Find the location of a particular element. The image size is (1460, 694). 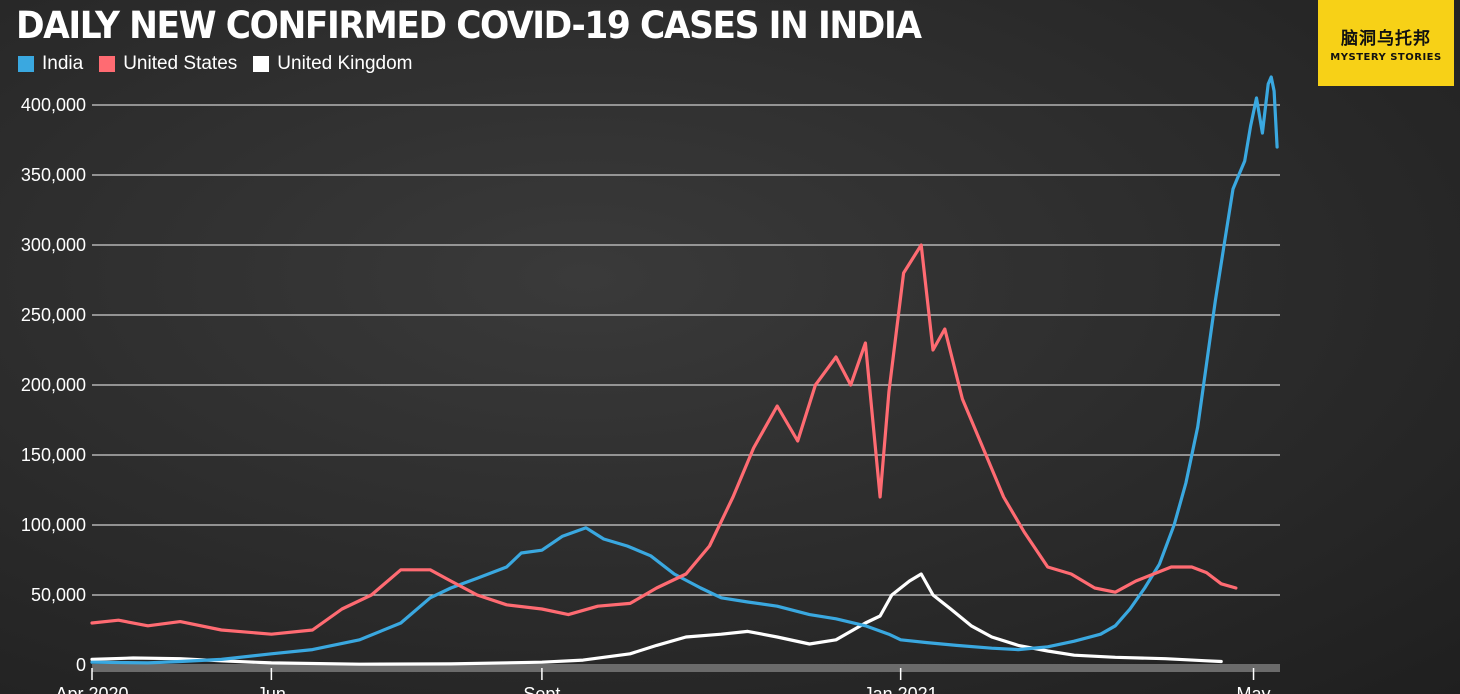

y-tick-label: 150,000 is located at coordinates (53, 455).